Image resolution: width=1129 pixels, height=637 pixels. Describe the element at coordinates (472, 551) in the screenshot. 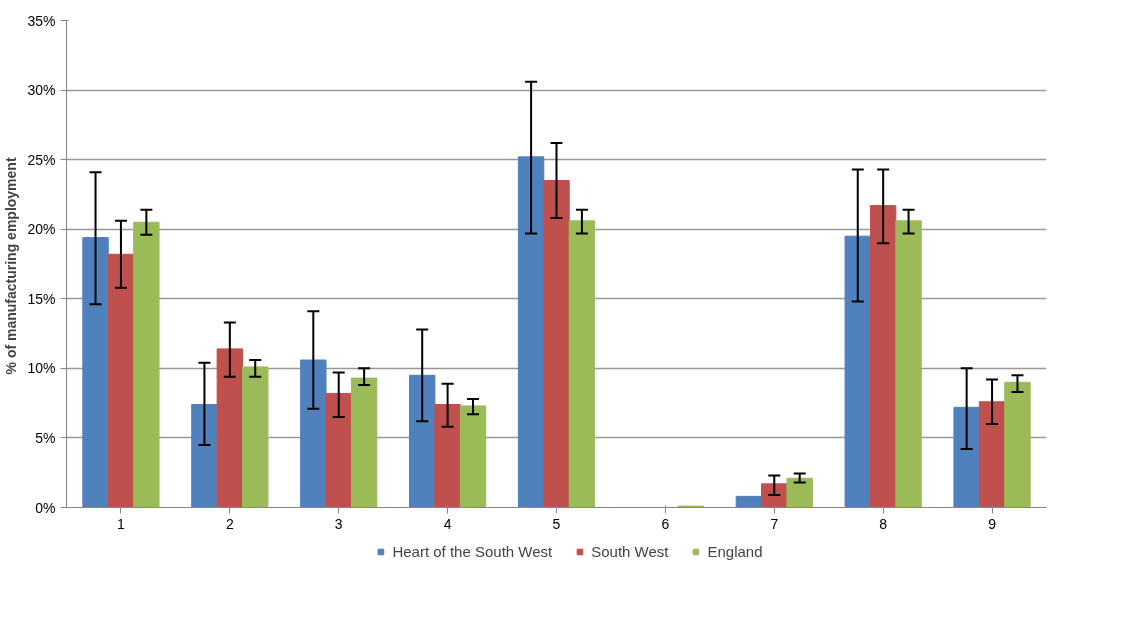

I see `legend-label: Heart of the South West` at that location.